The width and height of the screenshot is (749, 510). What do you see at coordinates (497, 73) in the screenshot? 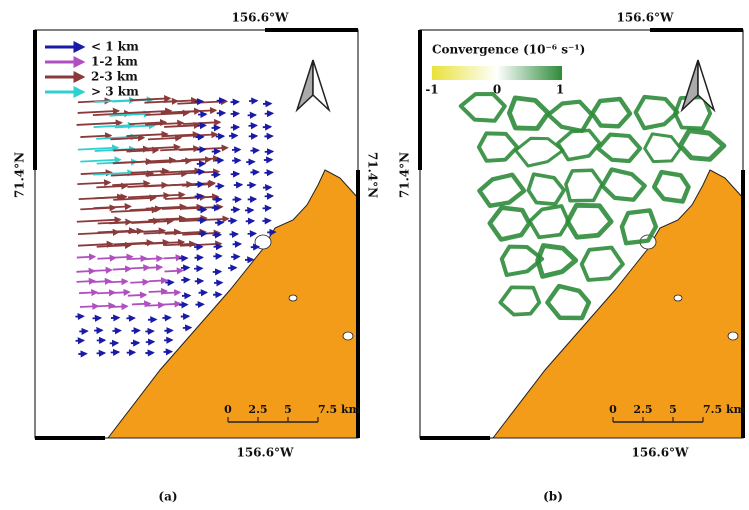
I see `colorbar` at bounding box center [497, 73].